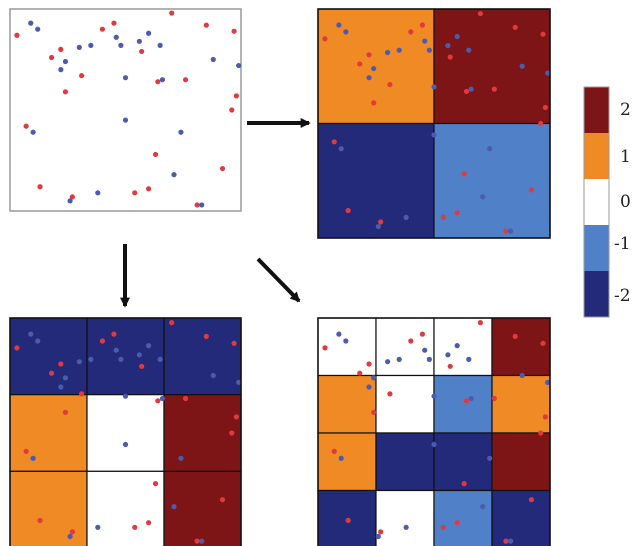 The image size is (638, 546). I want to click on colorbar-label-neg2: -2, so click(622, 296).